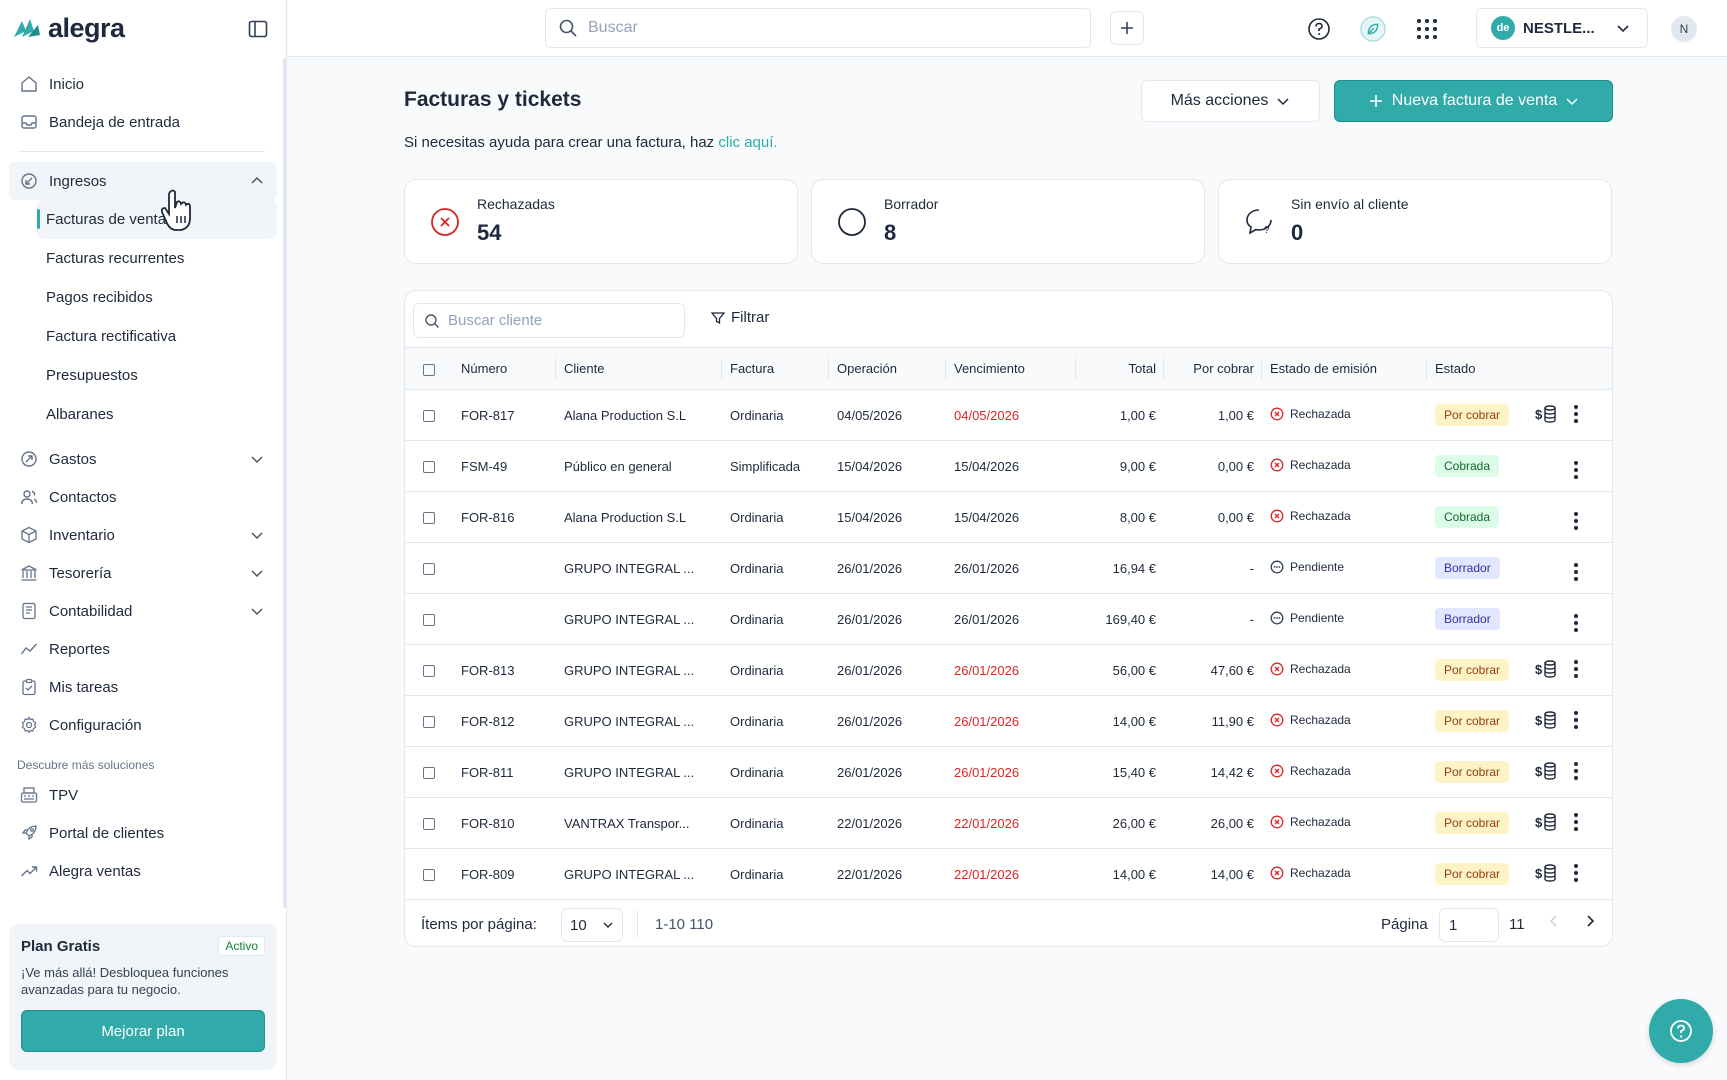  Describe the element at coordinates (143, 795) in the screenshot. I see `sidebar-item-tpv: TPV` at that location.